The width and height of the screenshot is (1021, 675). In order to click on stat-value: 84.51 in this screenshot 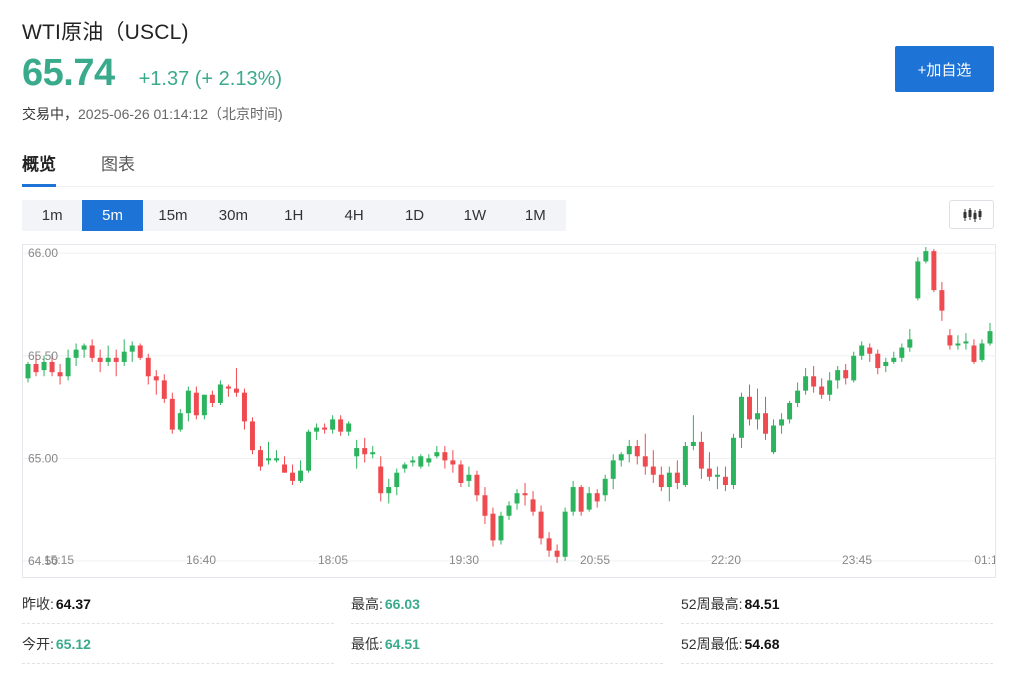, I will do `click(762, 604)`.